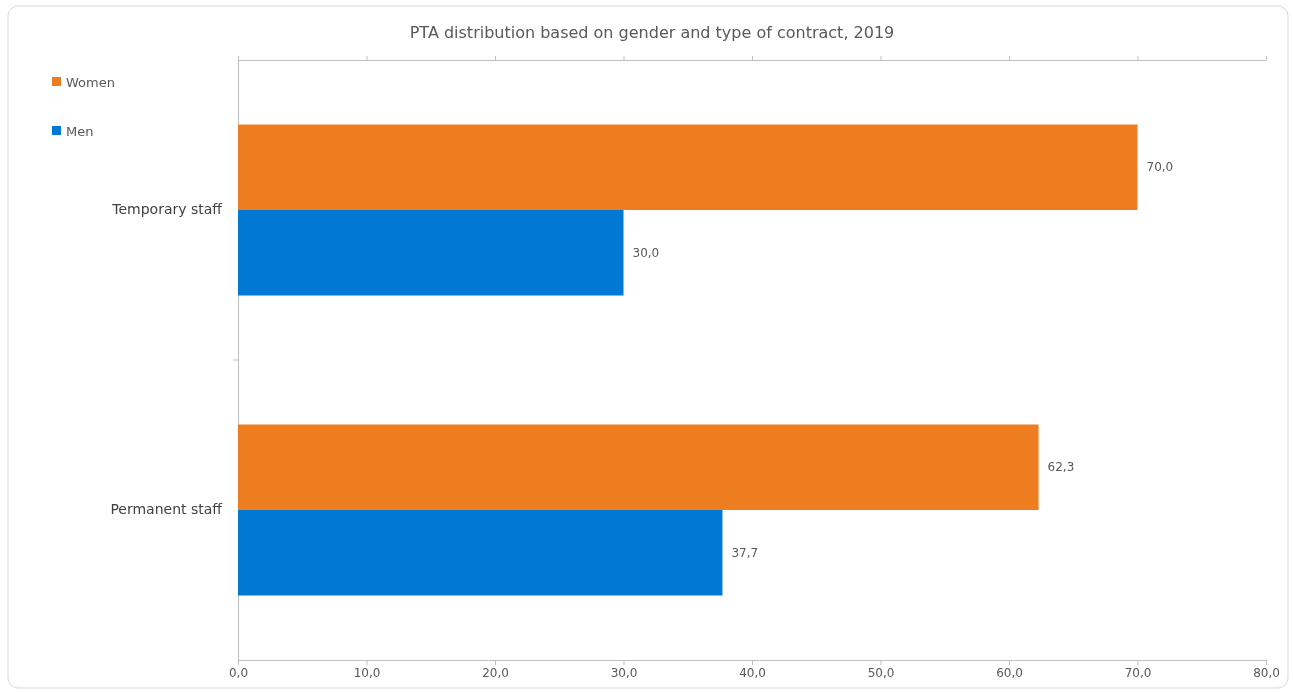  What do you see at coordinates (238, 672) in the screenshot?
I see `x-tick-label: 0,0` at bounding box center [238, 672].